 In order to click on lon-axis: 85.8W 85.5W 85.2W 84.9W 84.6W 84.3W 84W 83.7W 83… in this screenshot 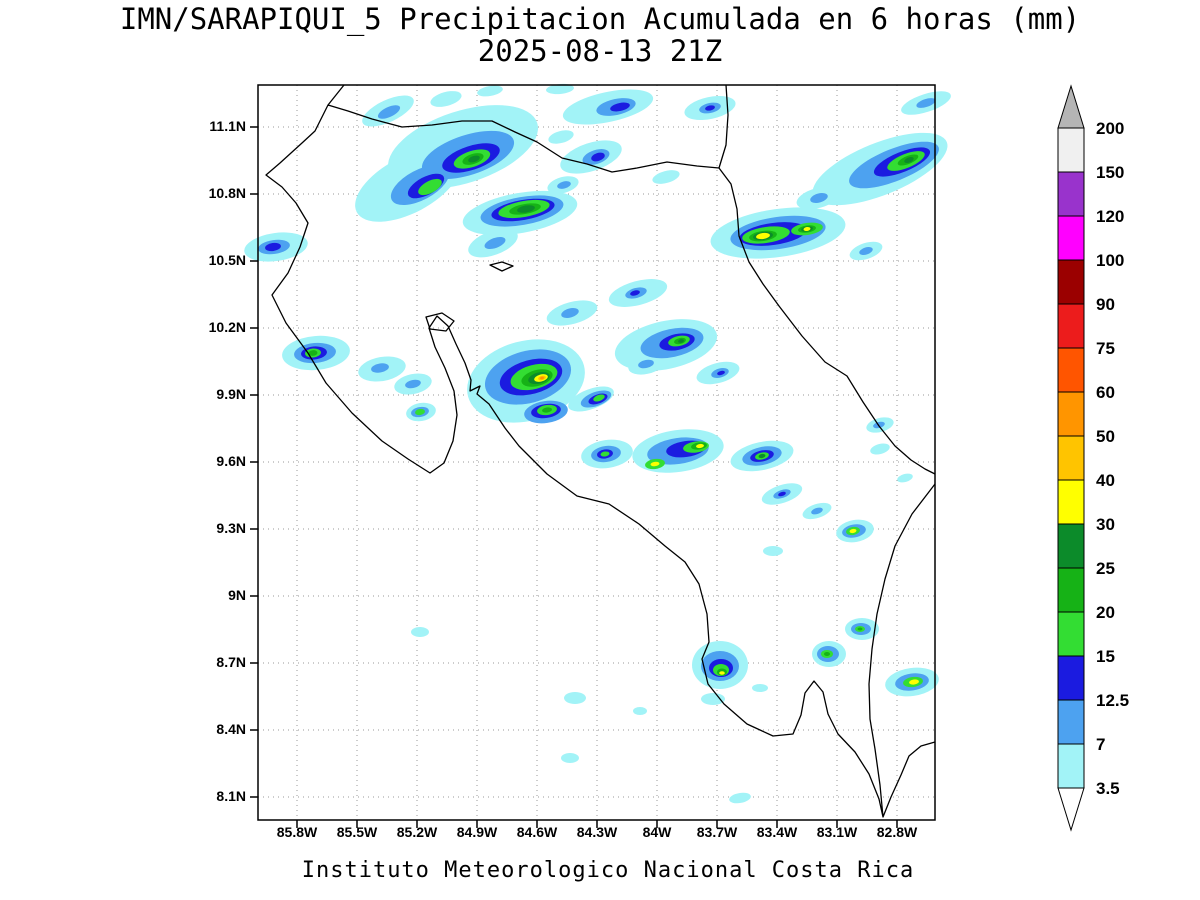, I will do `click(596, 836)`.